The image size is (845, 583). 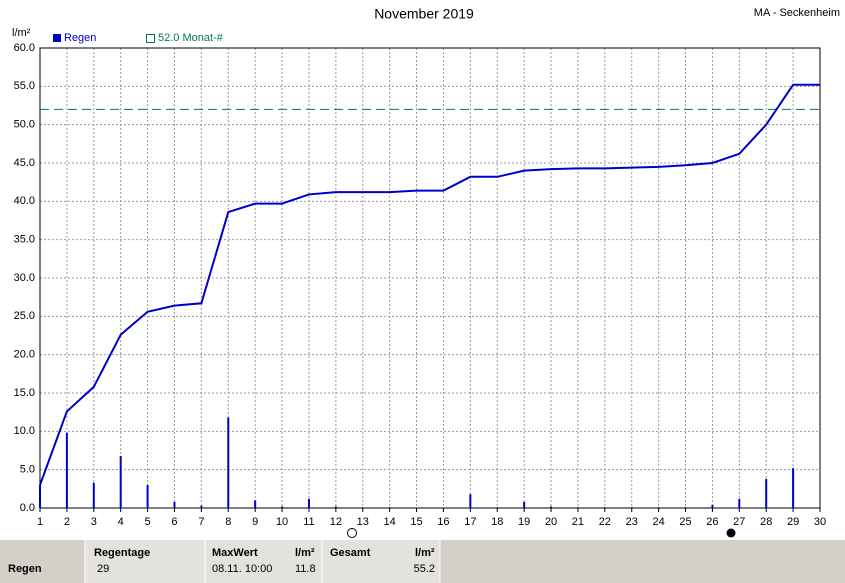 I want to click on table-header: Regentage, so click(x=122, y=553).